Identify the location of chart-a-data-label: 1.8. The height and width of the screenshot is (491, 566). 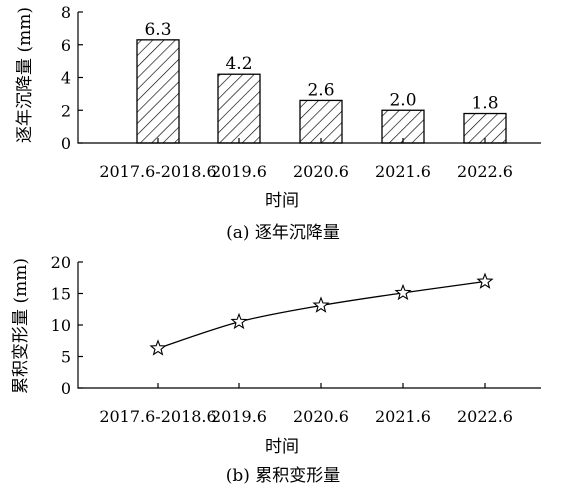
(484, 104).